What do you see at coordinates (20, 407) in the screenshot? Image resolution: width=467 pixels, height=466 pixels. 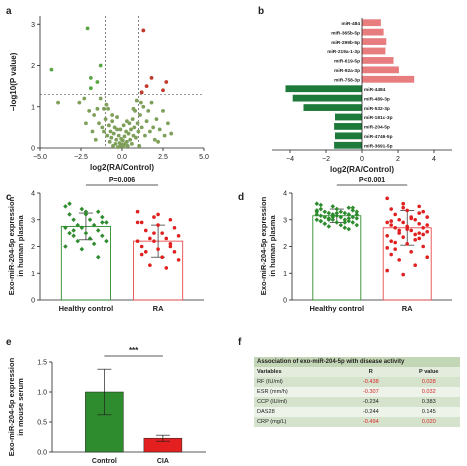 I see `y-label-e-2: in mouse serum` at bounding box center [20, 407].